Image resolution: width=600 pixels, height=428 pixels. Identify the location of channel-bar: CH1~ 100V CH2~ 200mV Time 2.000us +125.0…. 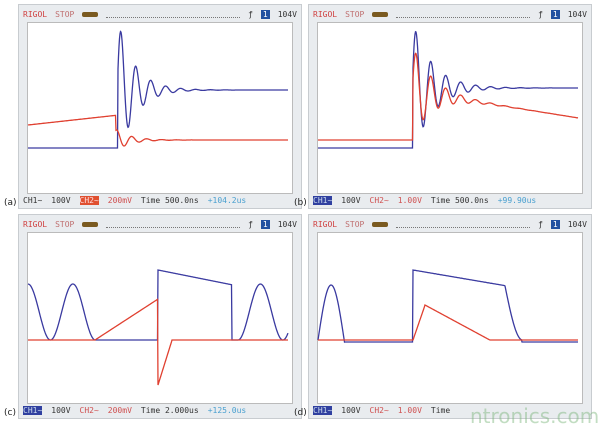
(160, 410).